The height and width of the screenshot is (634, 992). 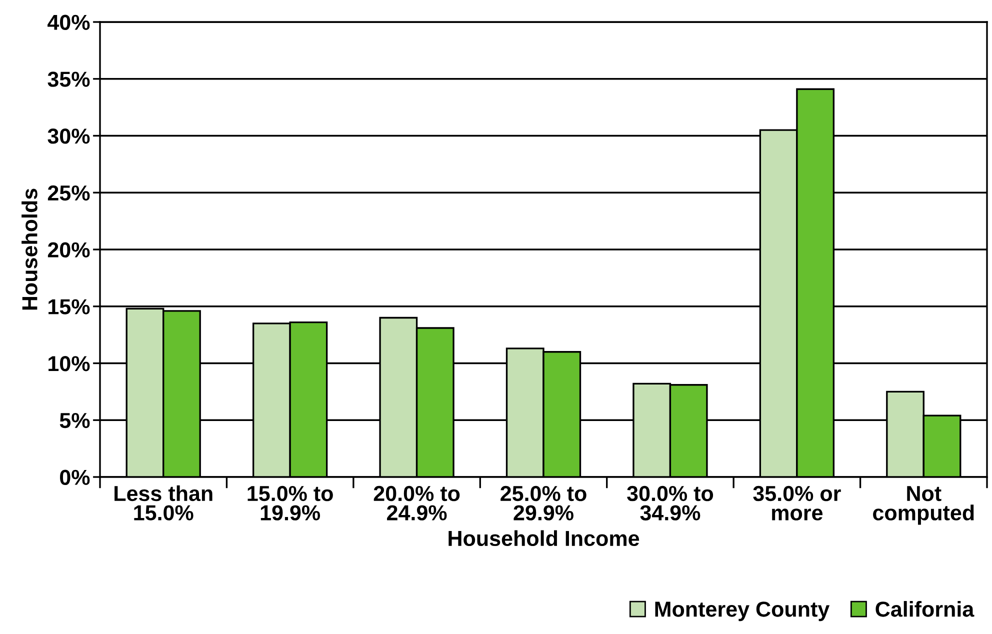 I want to click on y-tick-label: 15%, so click(x=69, y=306).